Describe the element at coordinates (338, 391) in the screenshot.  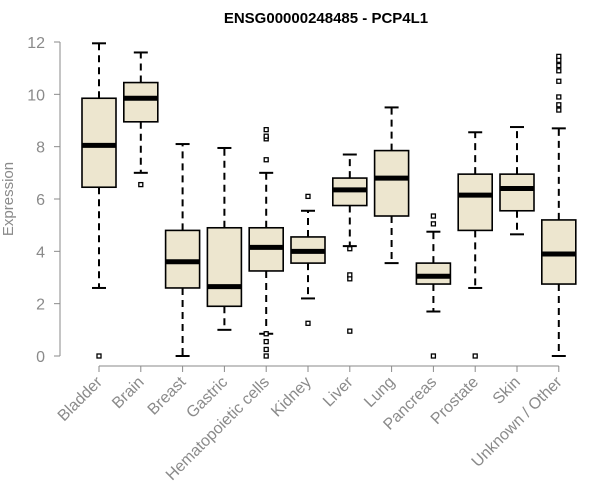
I see `x-tick-label: Liver` at that location.